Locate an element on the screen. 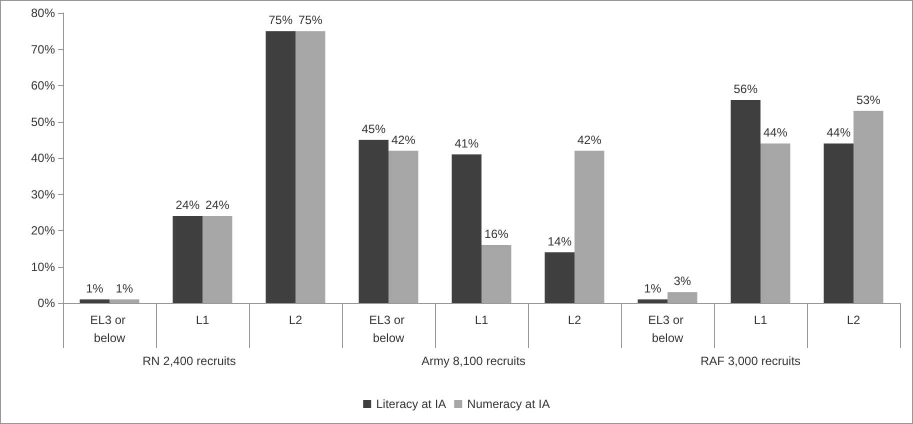 This screenshot has width=913, height=424. legend-label: Numeracy at IA is located at coordinates (508, 404).